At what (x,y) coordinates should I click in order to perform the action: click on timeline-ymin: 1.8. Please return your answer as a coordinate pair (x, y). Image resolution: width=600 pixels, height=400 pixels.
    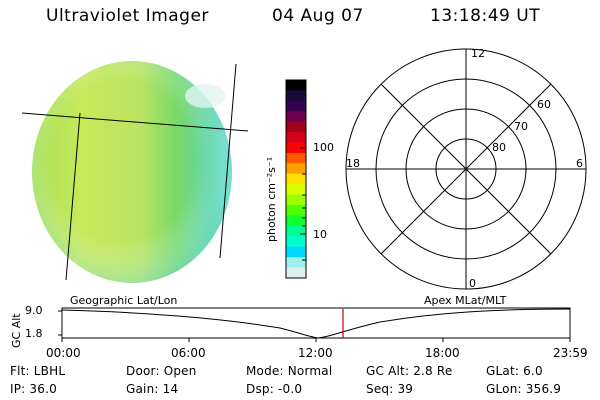
    Looking at the image, I should click on (34, 333).